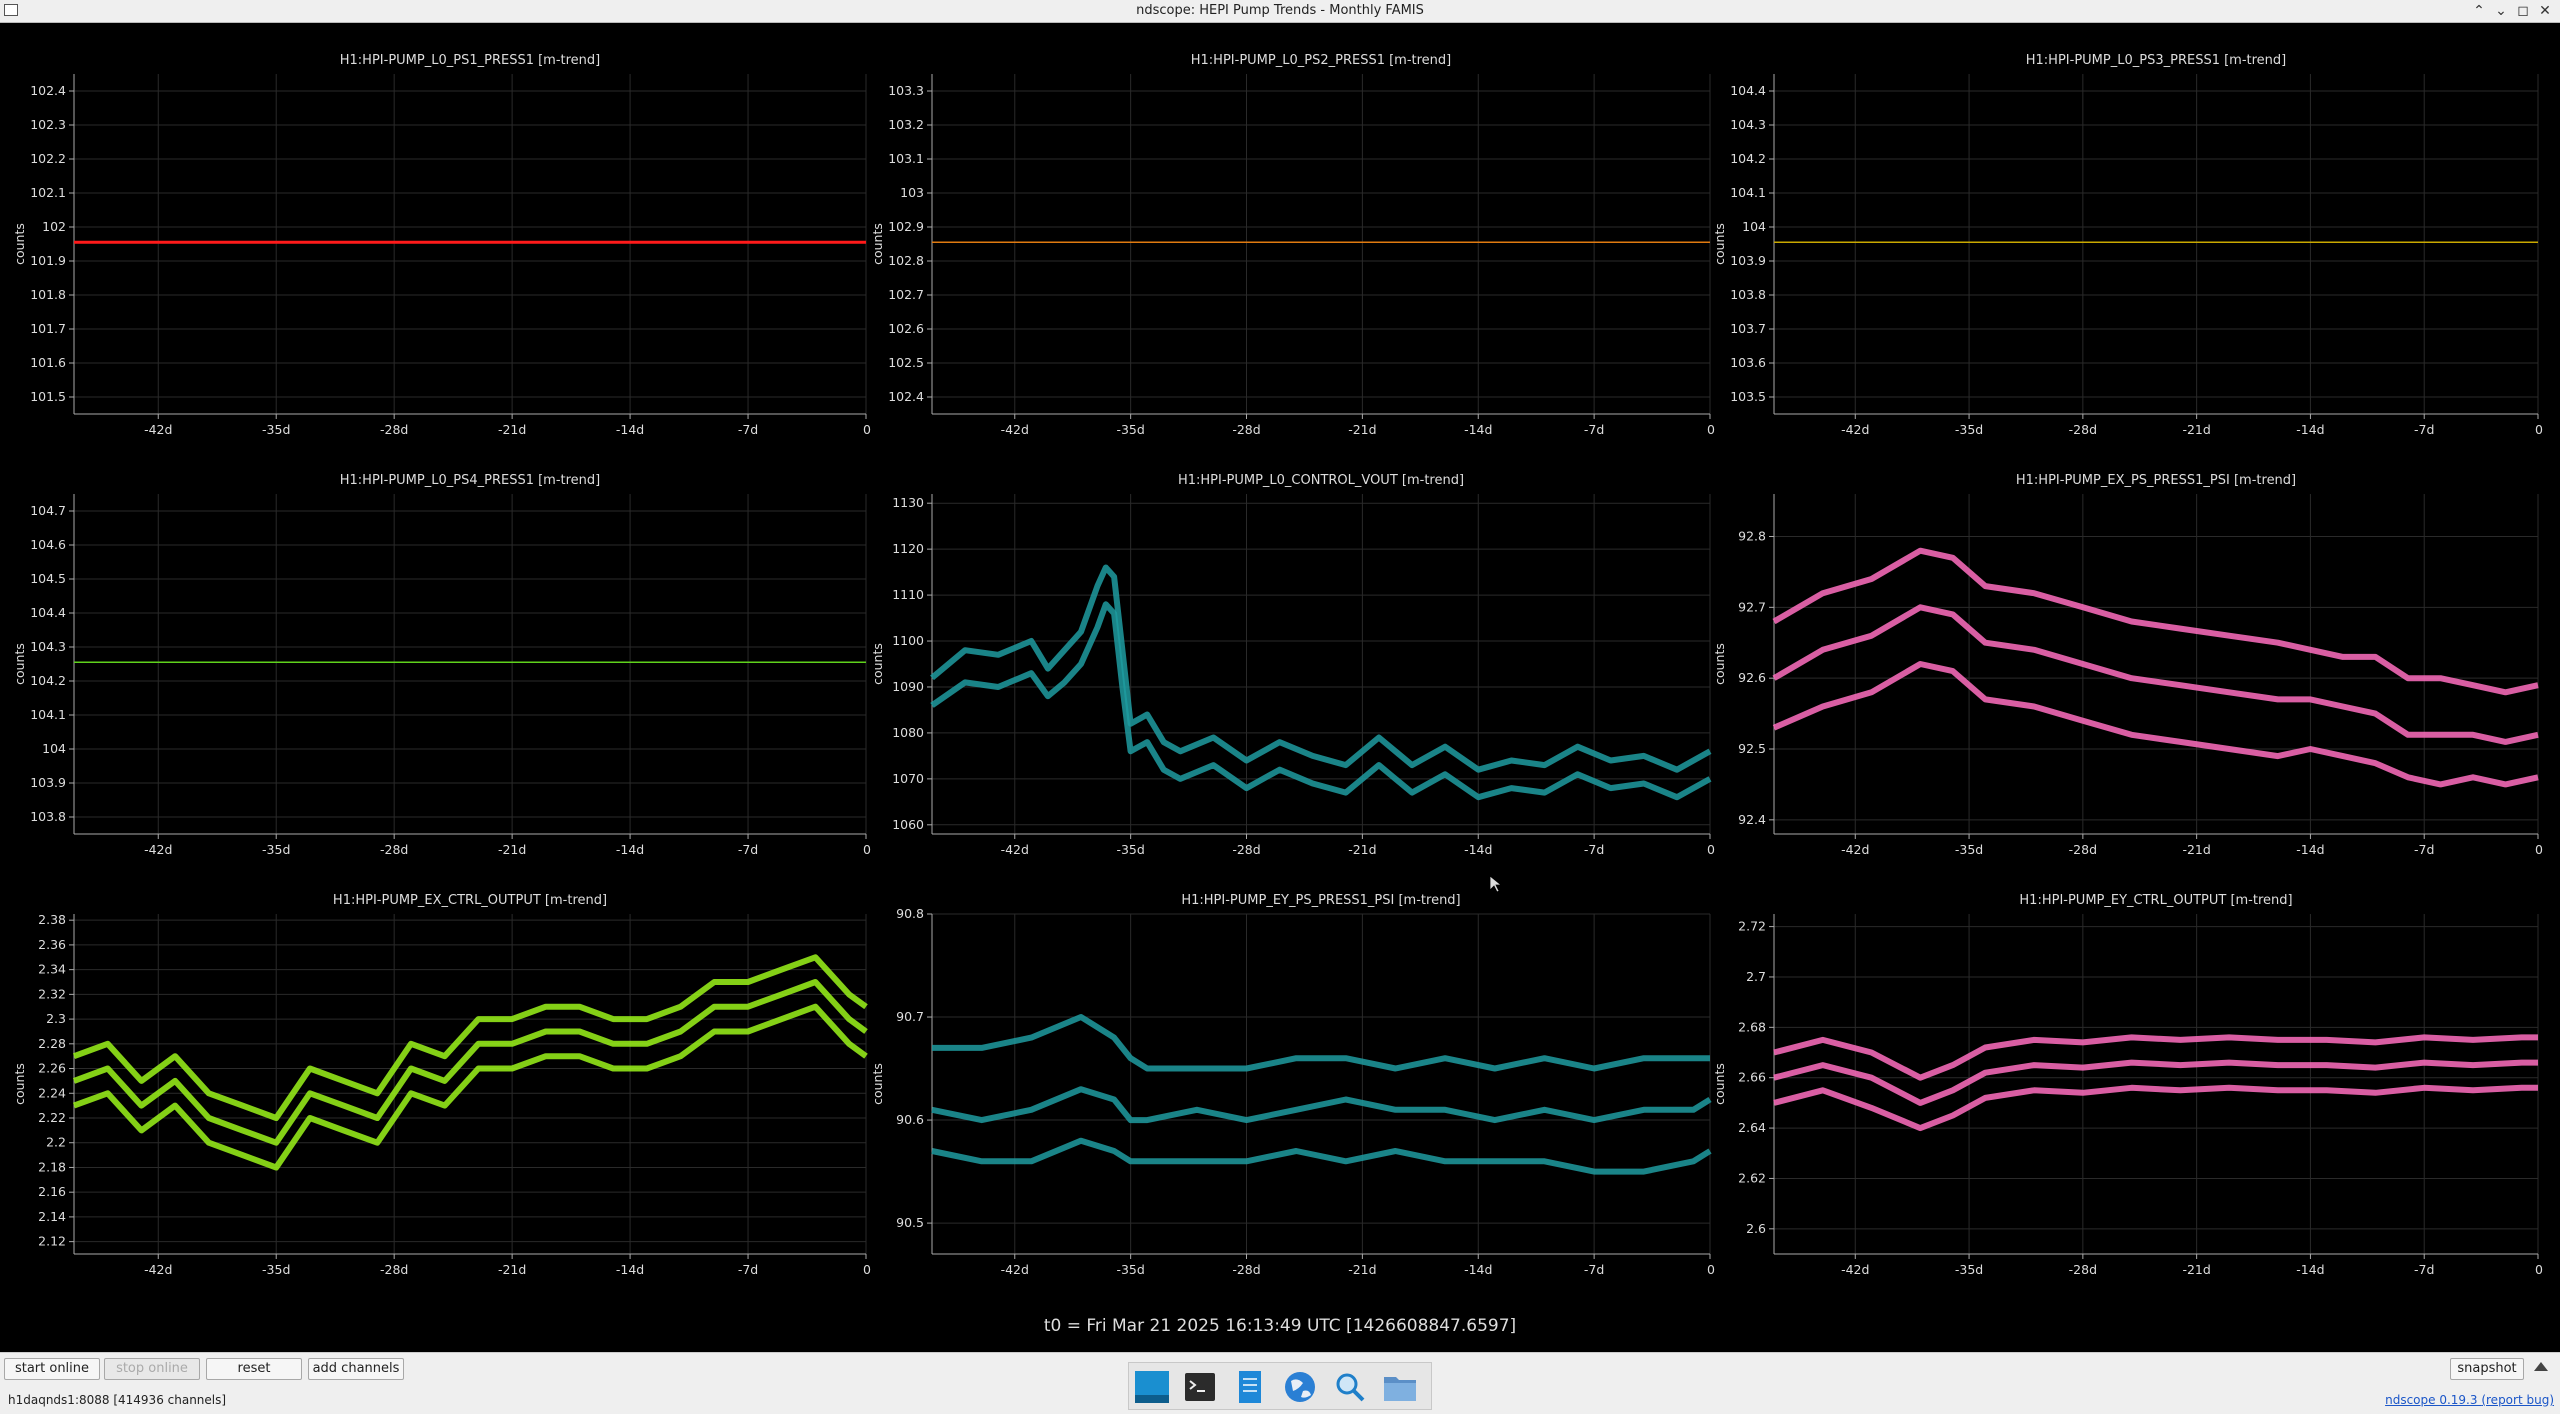  What do you see at coordinates (52, 1166) in the screenshot?
I see `plot-7-ytick-label-3: 2.18` at bounding box center [52, 1166].